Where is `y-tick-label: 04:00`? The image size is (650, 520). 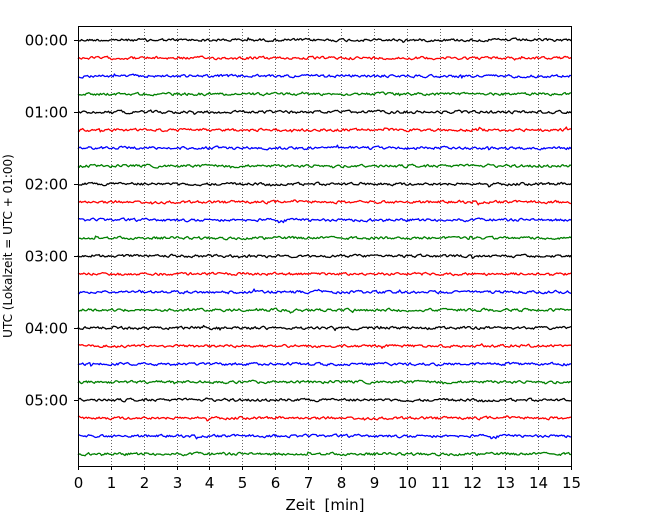 y-tick-label: 04:00 is located at coordinates (46, 329).